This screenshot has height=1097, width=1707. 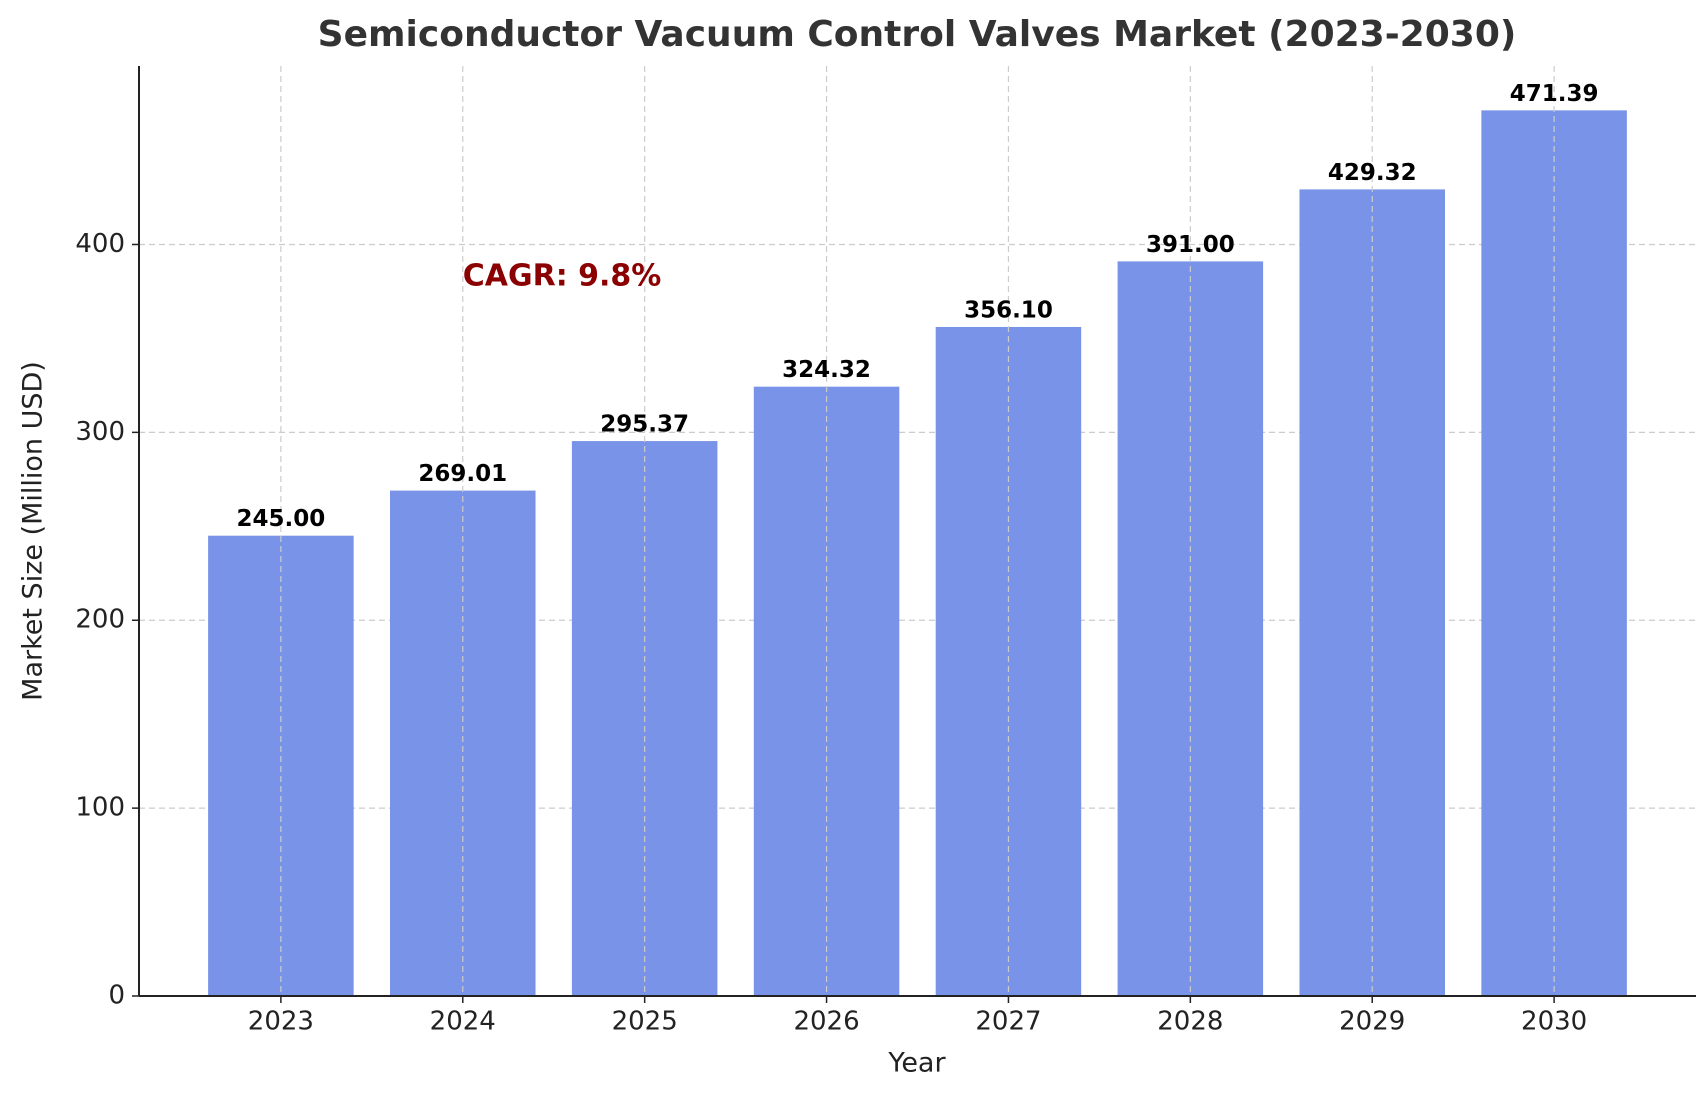 I want to click on x-tick-label: 2029, so click(x=1372, y=1022).